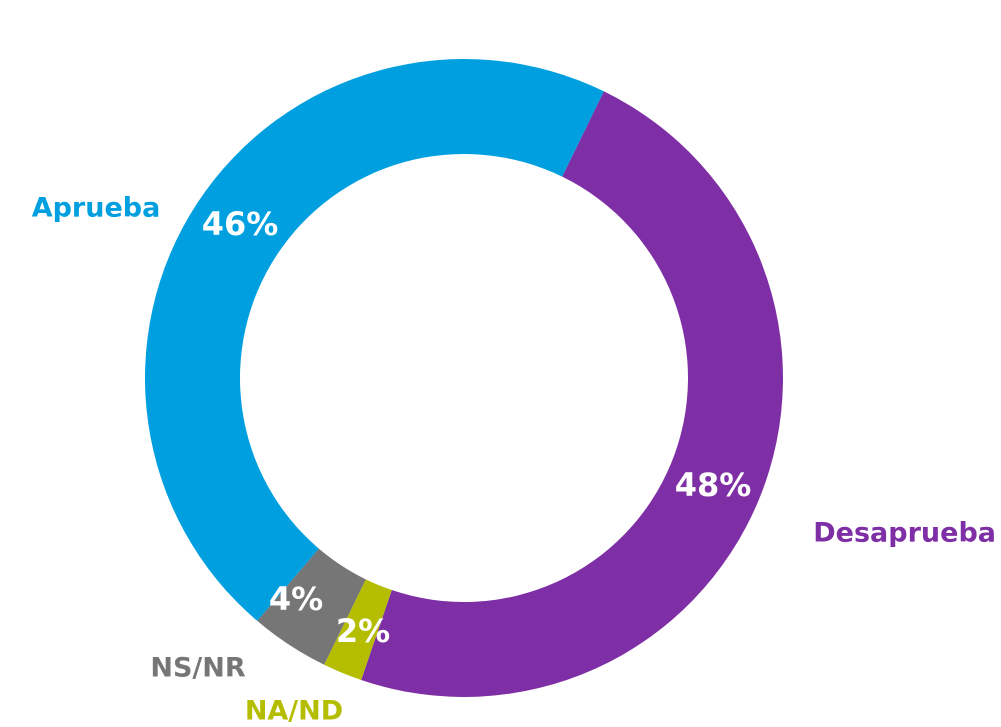 Image resolution: width=1001 pixels, height=727 pixels. What do you see at coordinates (198, 668) in the screenshot?
I see `category-label-ns-nr: NS/NR` at bounding box center [198, 668].